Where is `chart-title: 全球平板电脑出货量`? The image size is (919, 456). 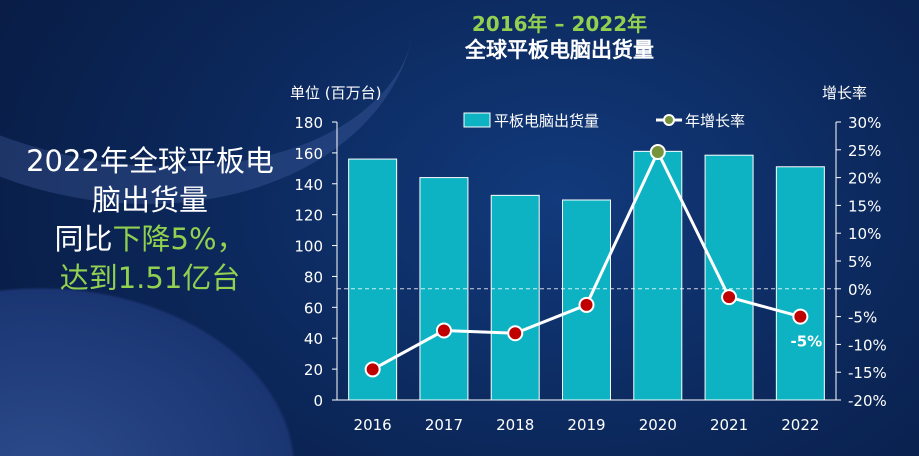 chart-title: 全球平板电脑出货量 is located at coordinates (559, 50).